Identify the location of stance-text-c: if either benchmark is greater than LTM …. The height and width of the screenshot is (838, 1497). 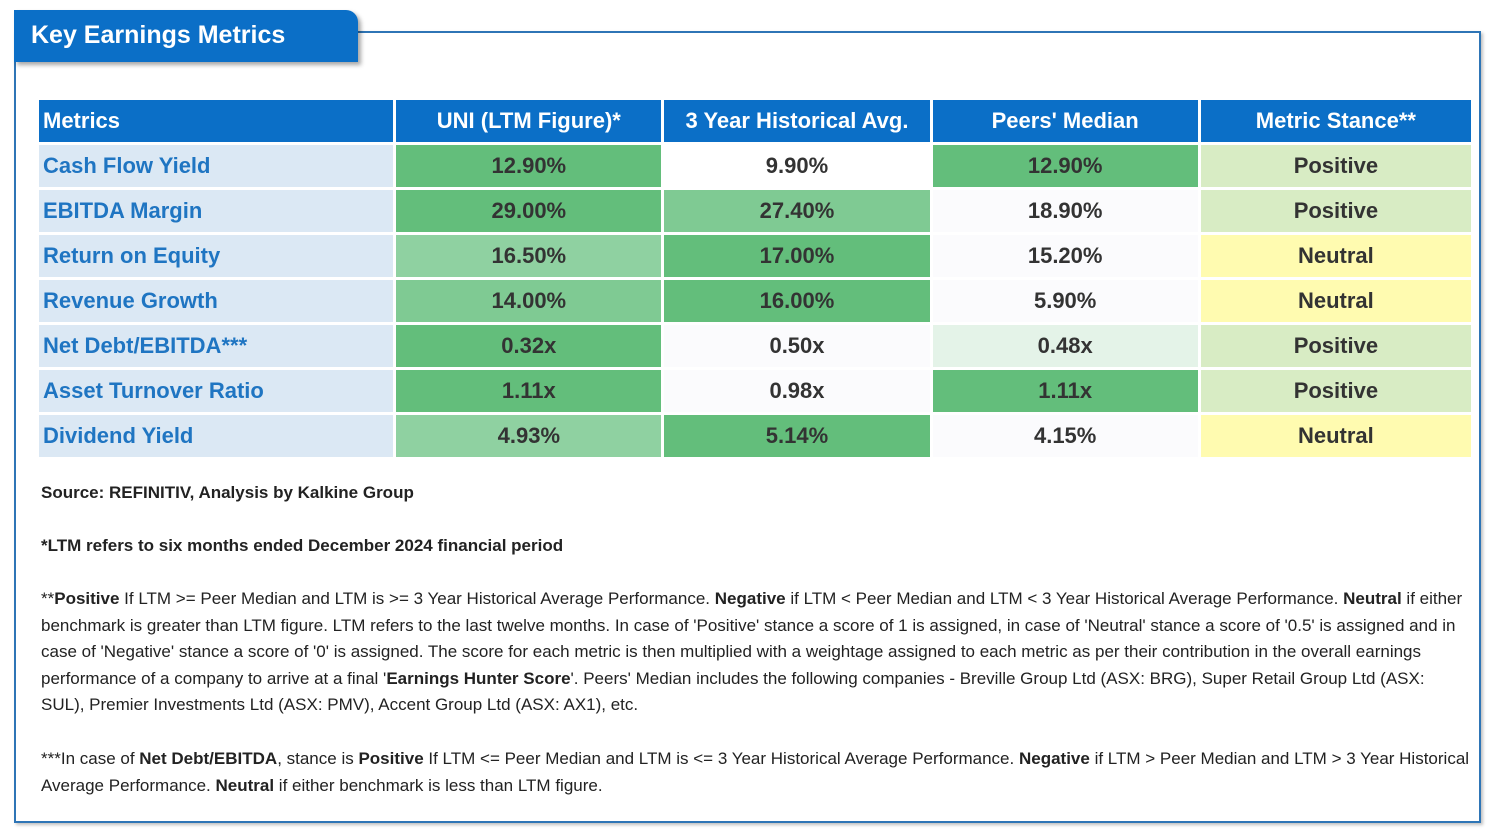
(752, 638).